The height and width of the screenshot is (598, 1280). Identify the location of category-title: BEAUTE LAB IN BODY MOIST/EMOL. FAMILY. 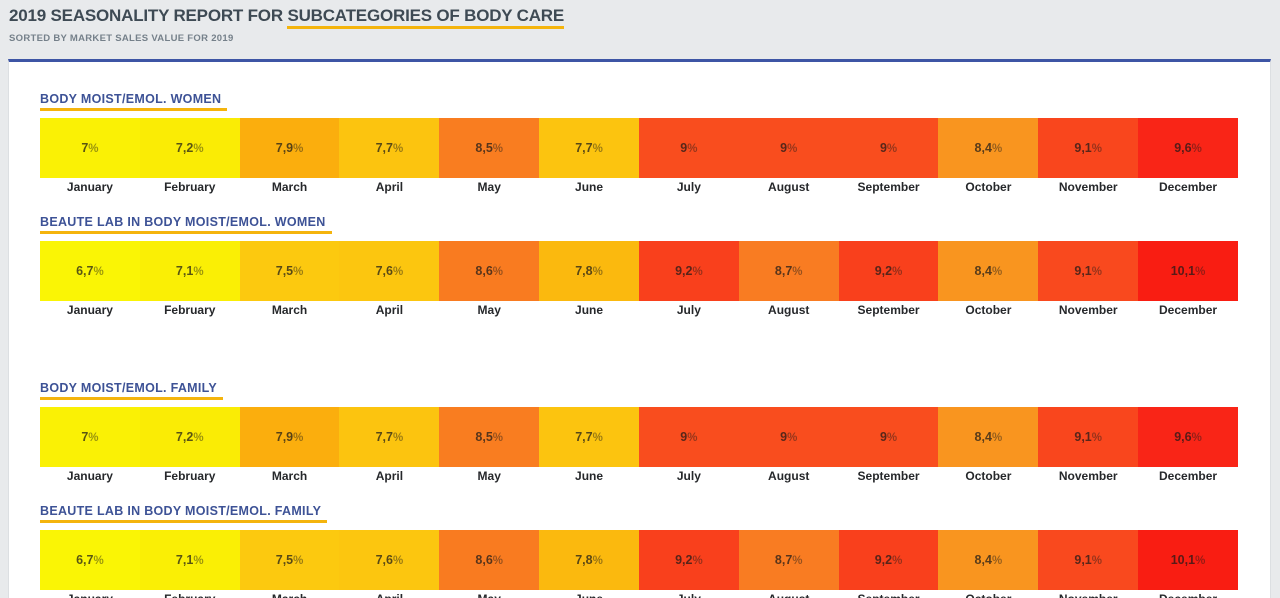
(184, 514).